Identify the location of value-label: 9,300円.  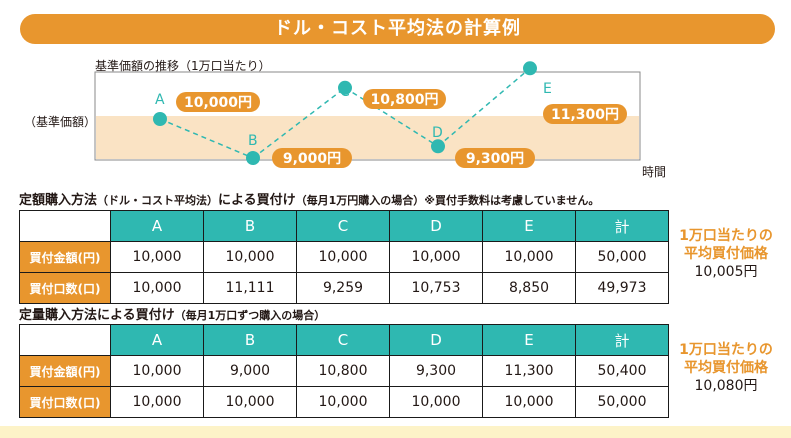
(495, 159).